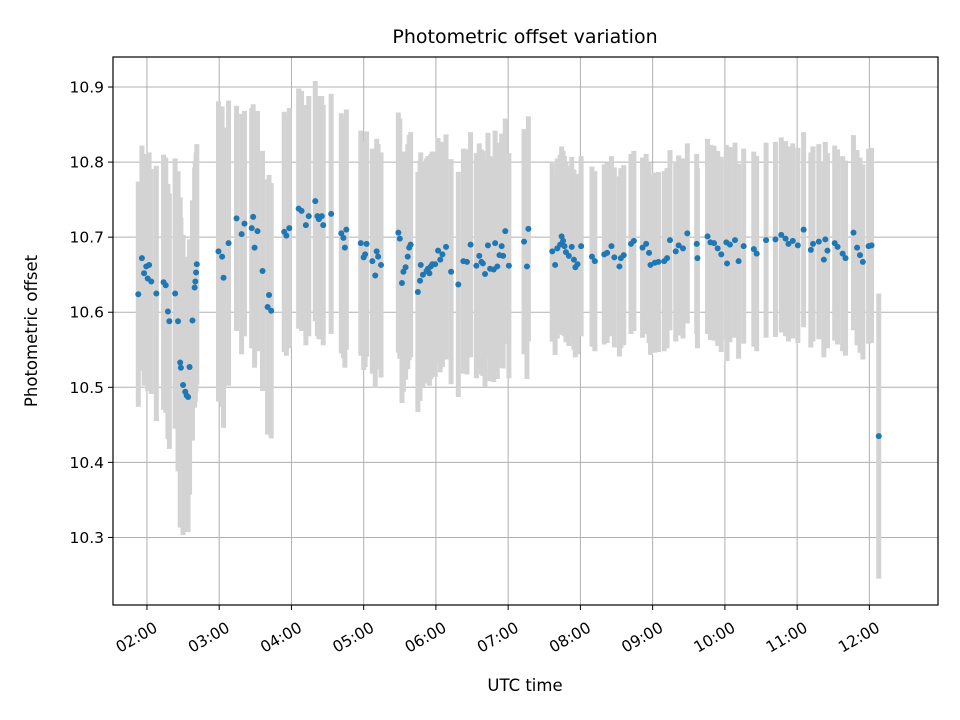 The image size is (960, 720). What do you see at coordinates (86, 463) in the screenshot?
I see `y-tick-label: 10.4` at bounding box center [86, 463].